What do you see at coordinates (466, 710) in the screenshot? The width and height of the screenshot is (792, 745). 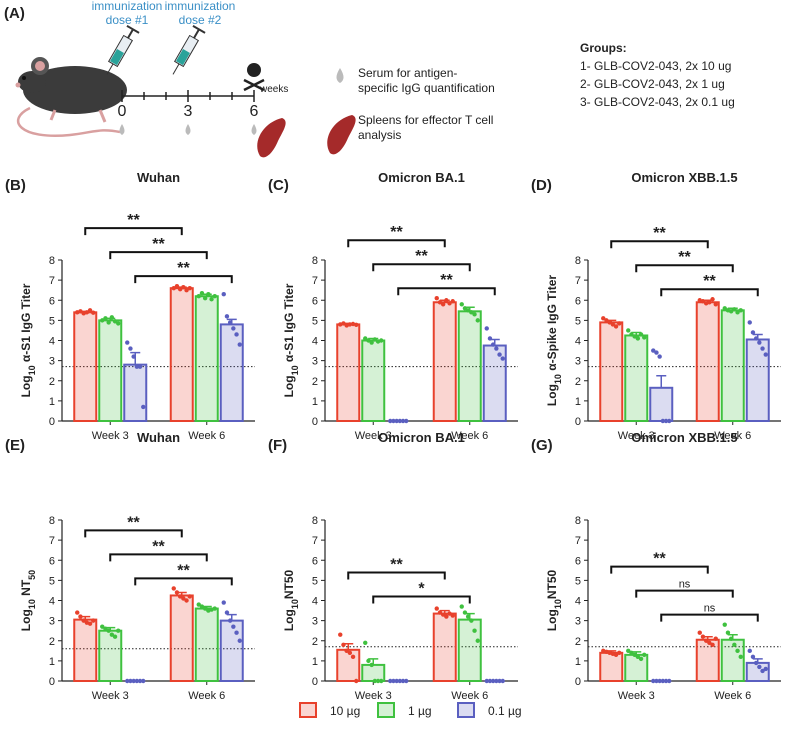 I see `legend-swatch` at bounding box center [466, 710].